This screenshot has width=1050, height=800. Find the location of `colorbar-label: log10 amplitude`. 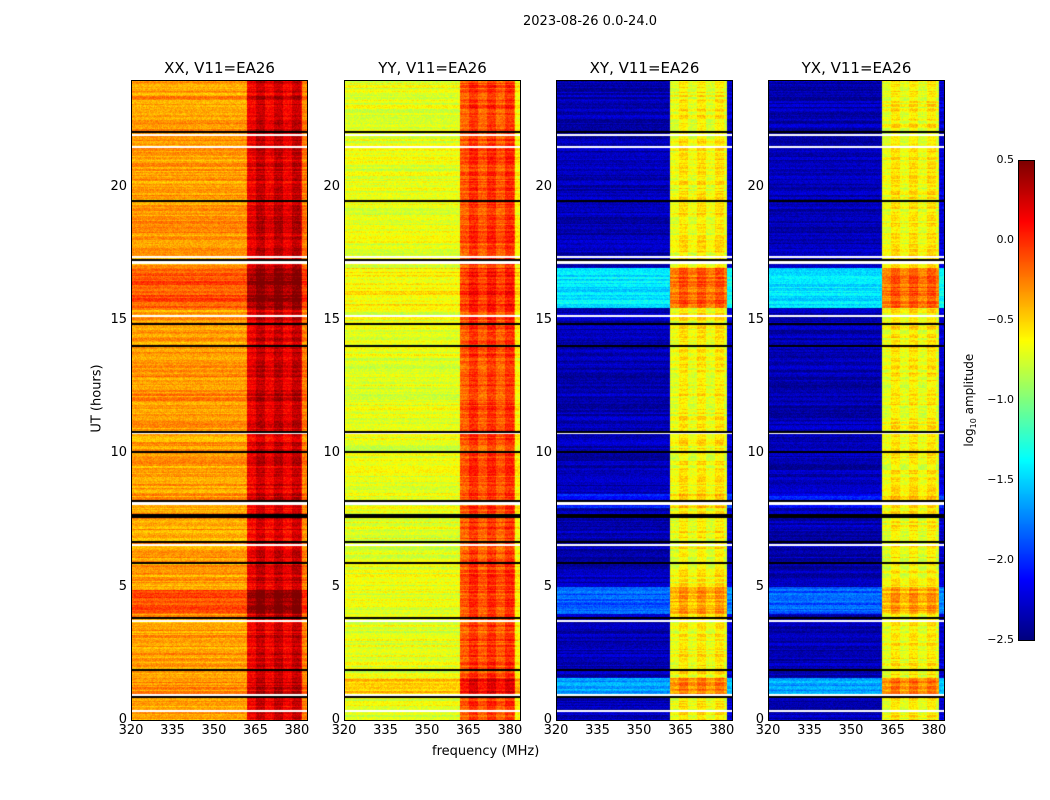

colorbar-label: log10 amplitude is located at coordinates (970, 400).